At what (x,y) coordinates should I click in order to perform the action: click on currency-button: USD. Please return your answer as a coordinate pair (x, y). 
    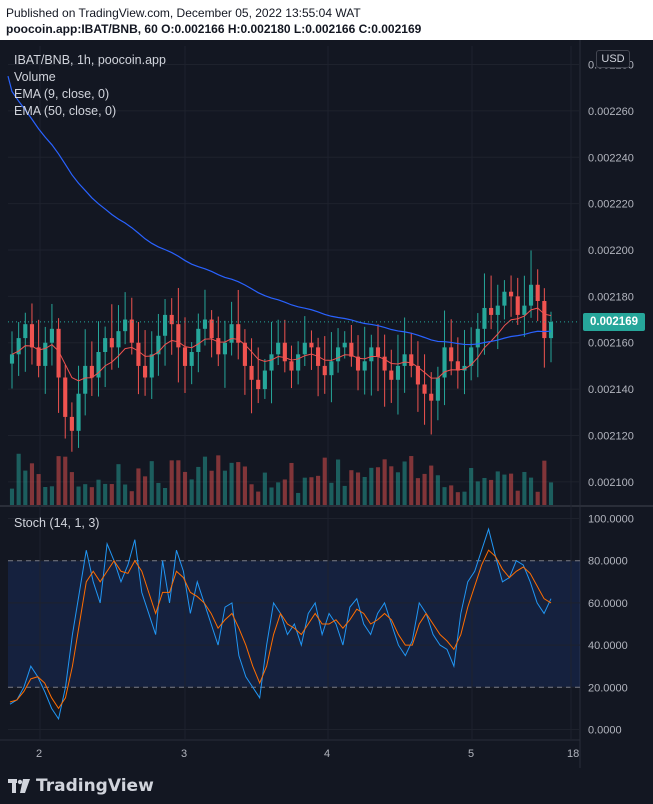
    Looking at the image, I should click on (613, 59).